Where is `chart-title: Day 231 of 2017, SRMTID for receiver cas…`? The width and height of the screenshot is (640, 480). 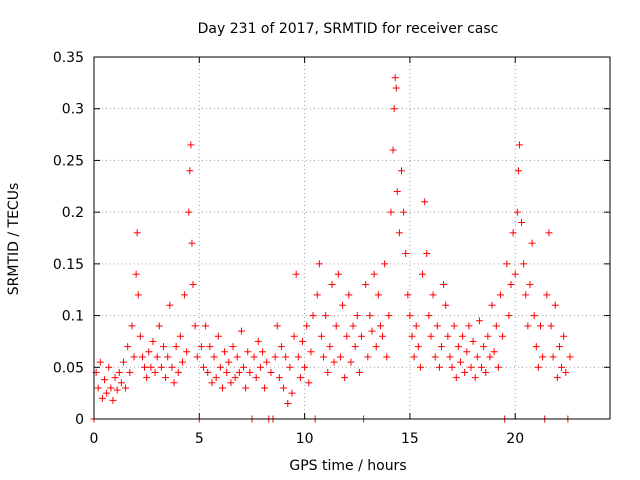
chart-title: Day 231 of 2017, SRMTID for receiver cas… is located at coordinates (348, 29).